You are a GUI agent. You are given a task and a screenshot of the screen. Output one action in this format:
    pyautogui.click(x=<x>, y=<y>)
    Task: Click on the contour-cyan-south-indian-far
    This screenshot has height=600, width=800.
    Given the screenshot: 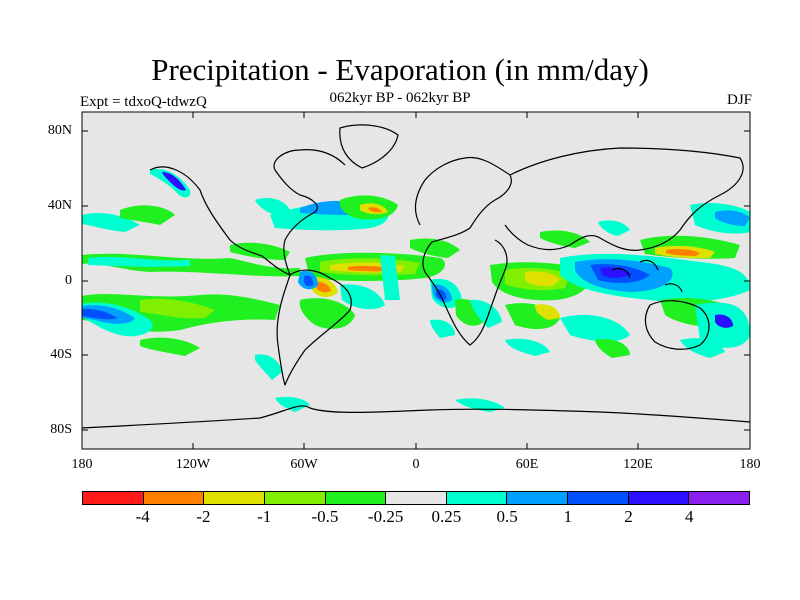 What is the action you would take?
    pyautogui.click(x=527, y=347)
    